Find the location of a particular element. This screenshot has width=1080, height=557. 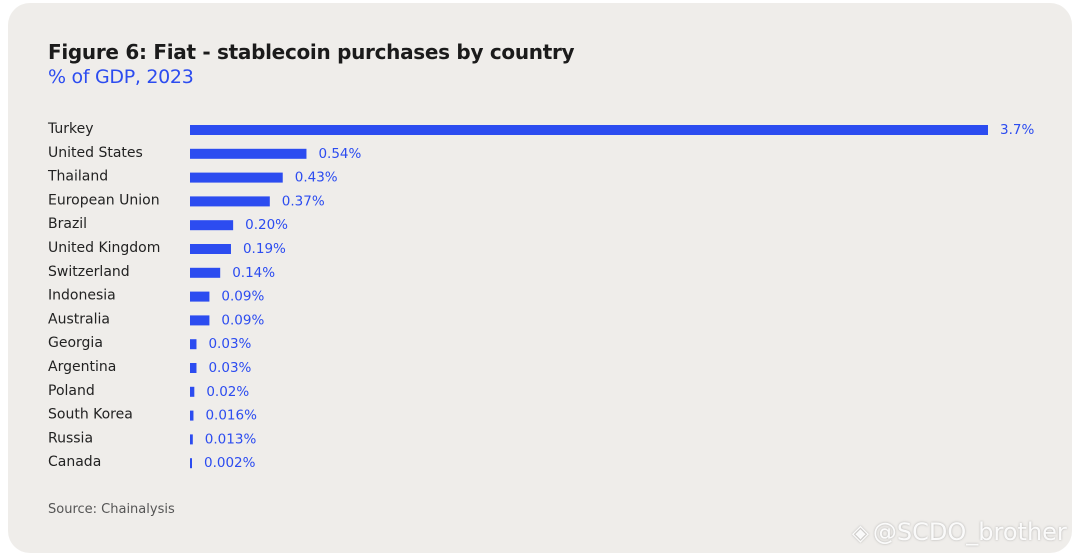

value-label: 0.02% is located at coordinates (227, 392).